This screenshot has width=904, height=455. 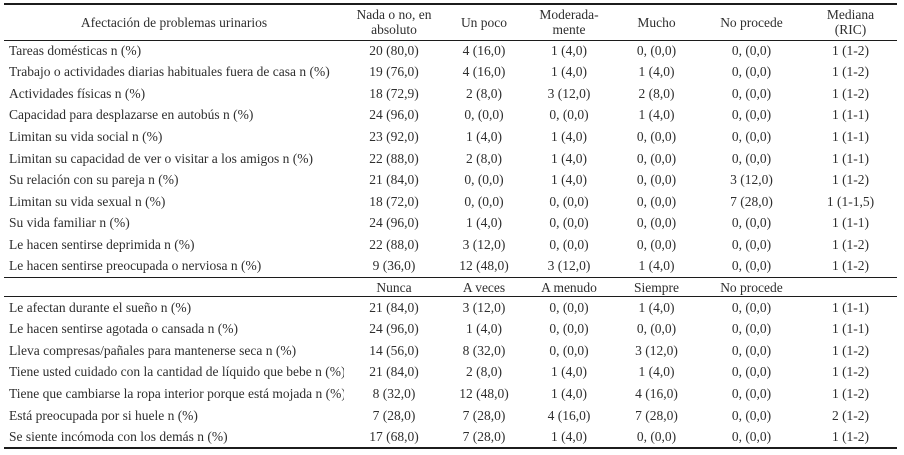 What do you see at coordinates (394, 245) in the screenshot?
I see `cell-value: 22 (88,0)` at bounding box center [394, 245].